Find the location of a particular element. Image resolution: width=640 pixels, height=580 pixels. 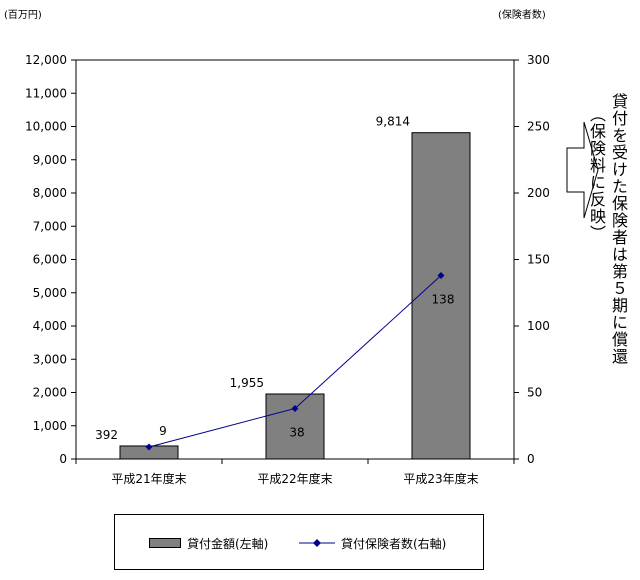

right-axis-tick-label: 300 is located at coordinates (538, 60).